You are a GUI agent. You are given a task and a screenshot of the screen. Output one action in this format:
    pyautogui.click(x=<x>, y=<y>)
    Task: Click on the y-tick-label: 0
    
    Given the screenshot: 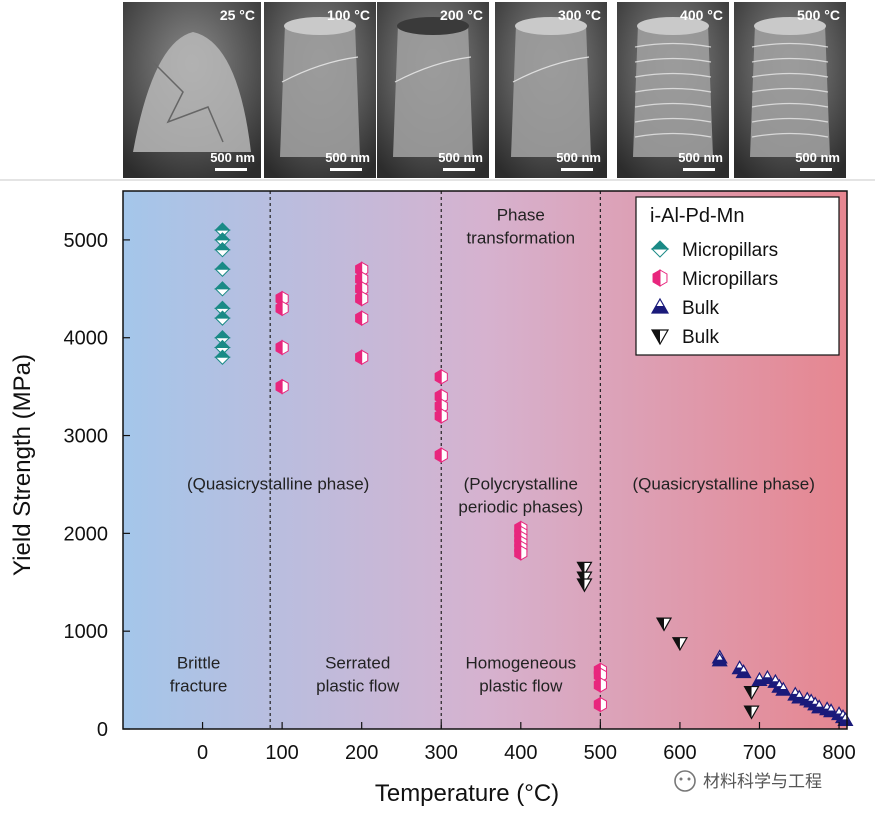 What is the action you would take?
    pyautogui.click(x=102, y=730)
    